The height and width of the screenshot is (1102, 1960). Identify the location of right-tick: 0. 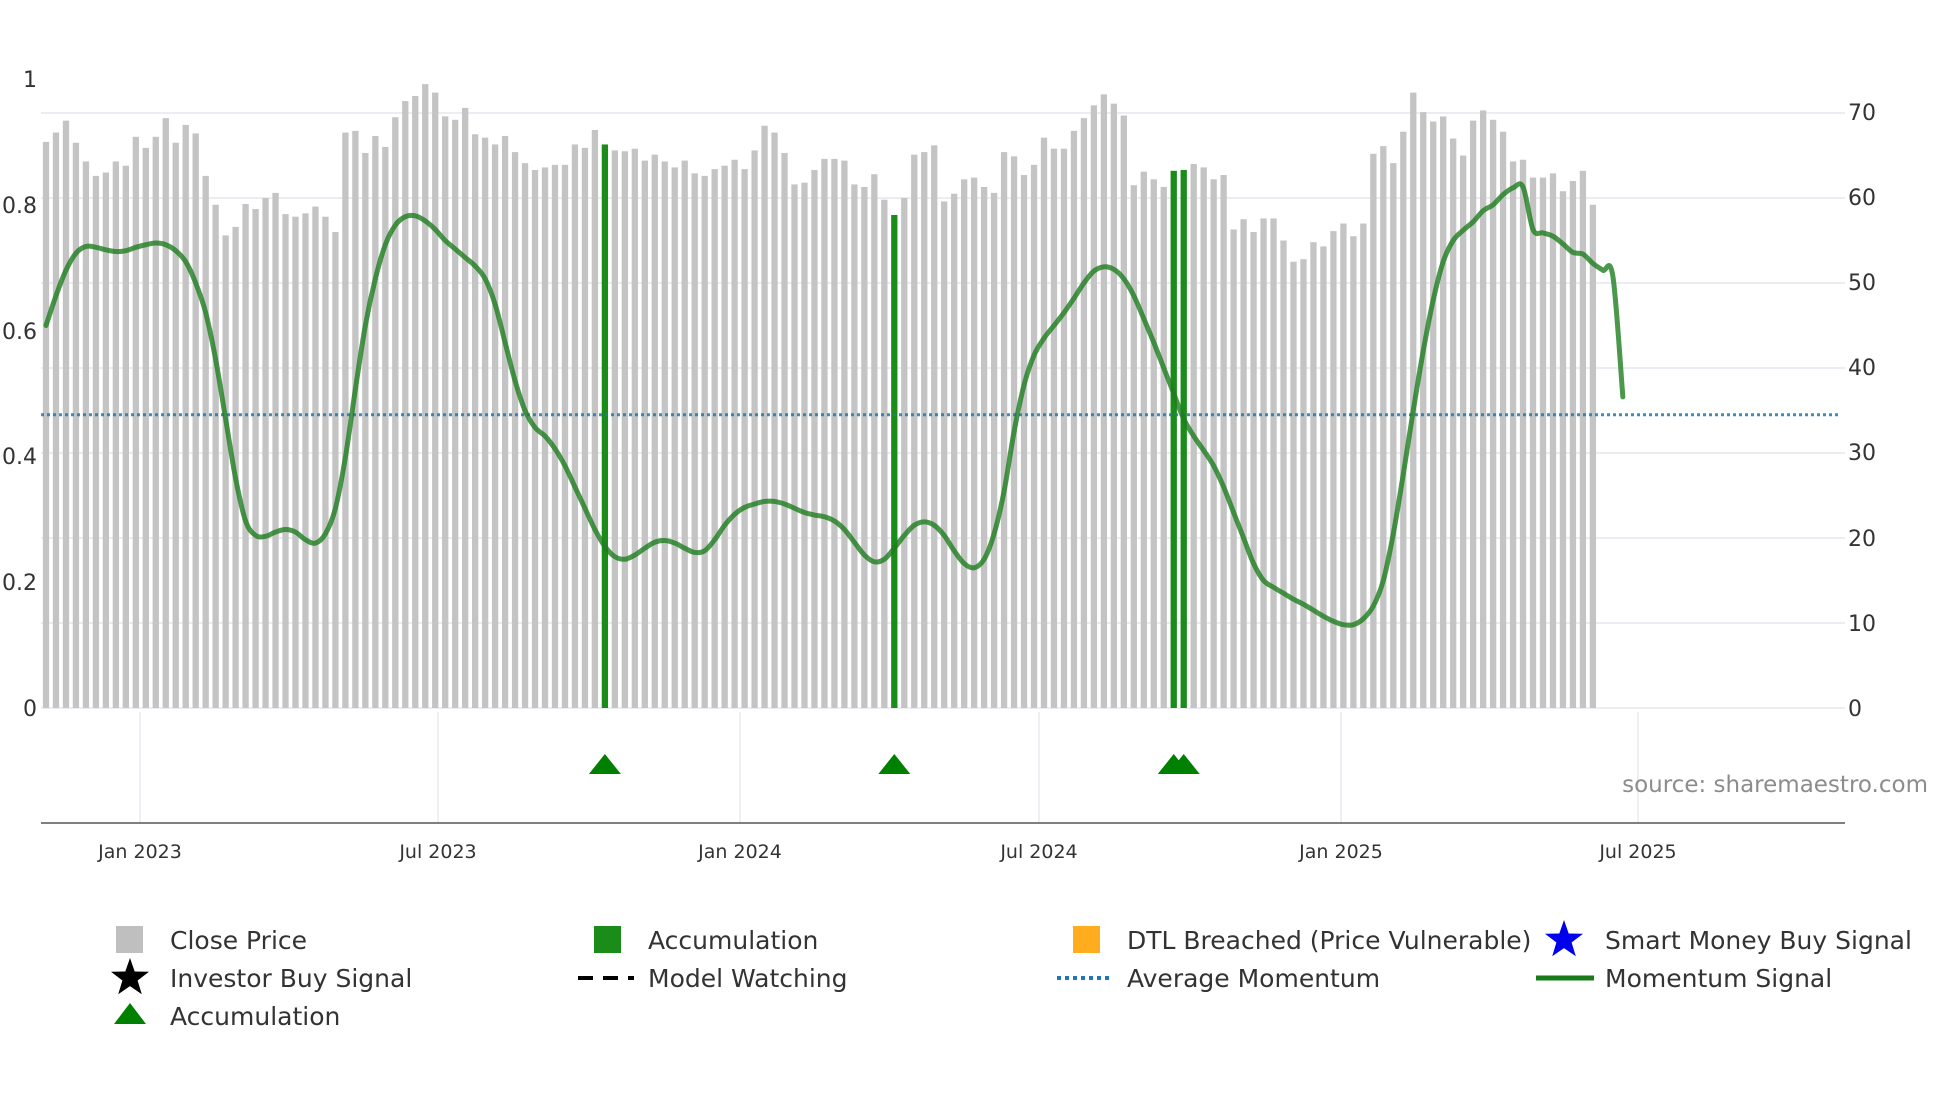
(1855, 709).